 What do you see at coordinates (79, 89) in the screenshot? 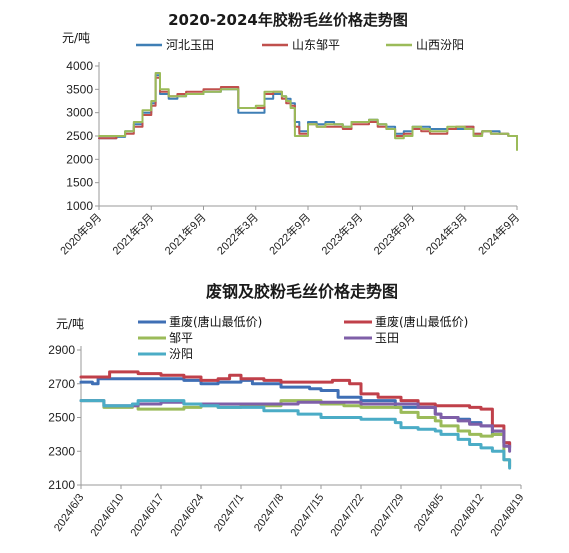
I see `y-tick-label: 3500` at bounding box center [79, 89].